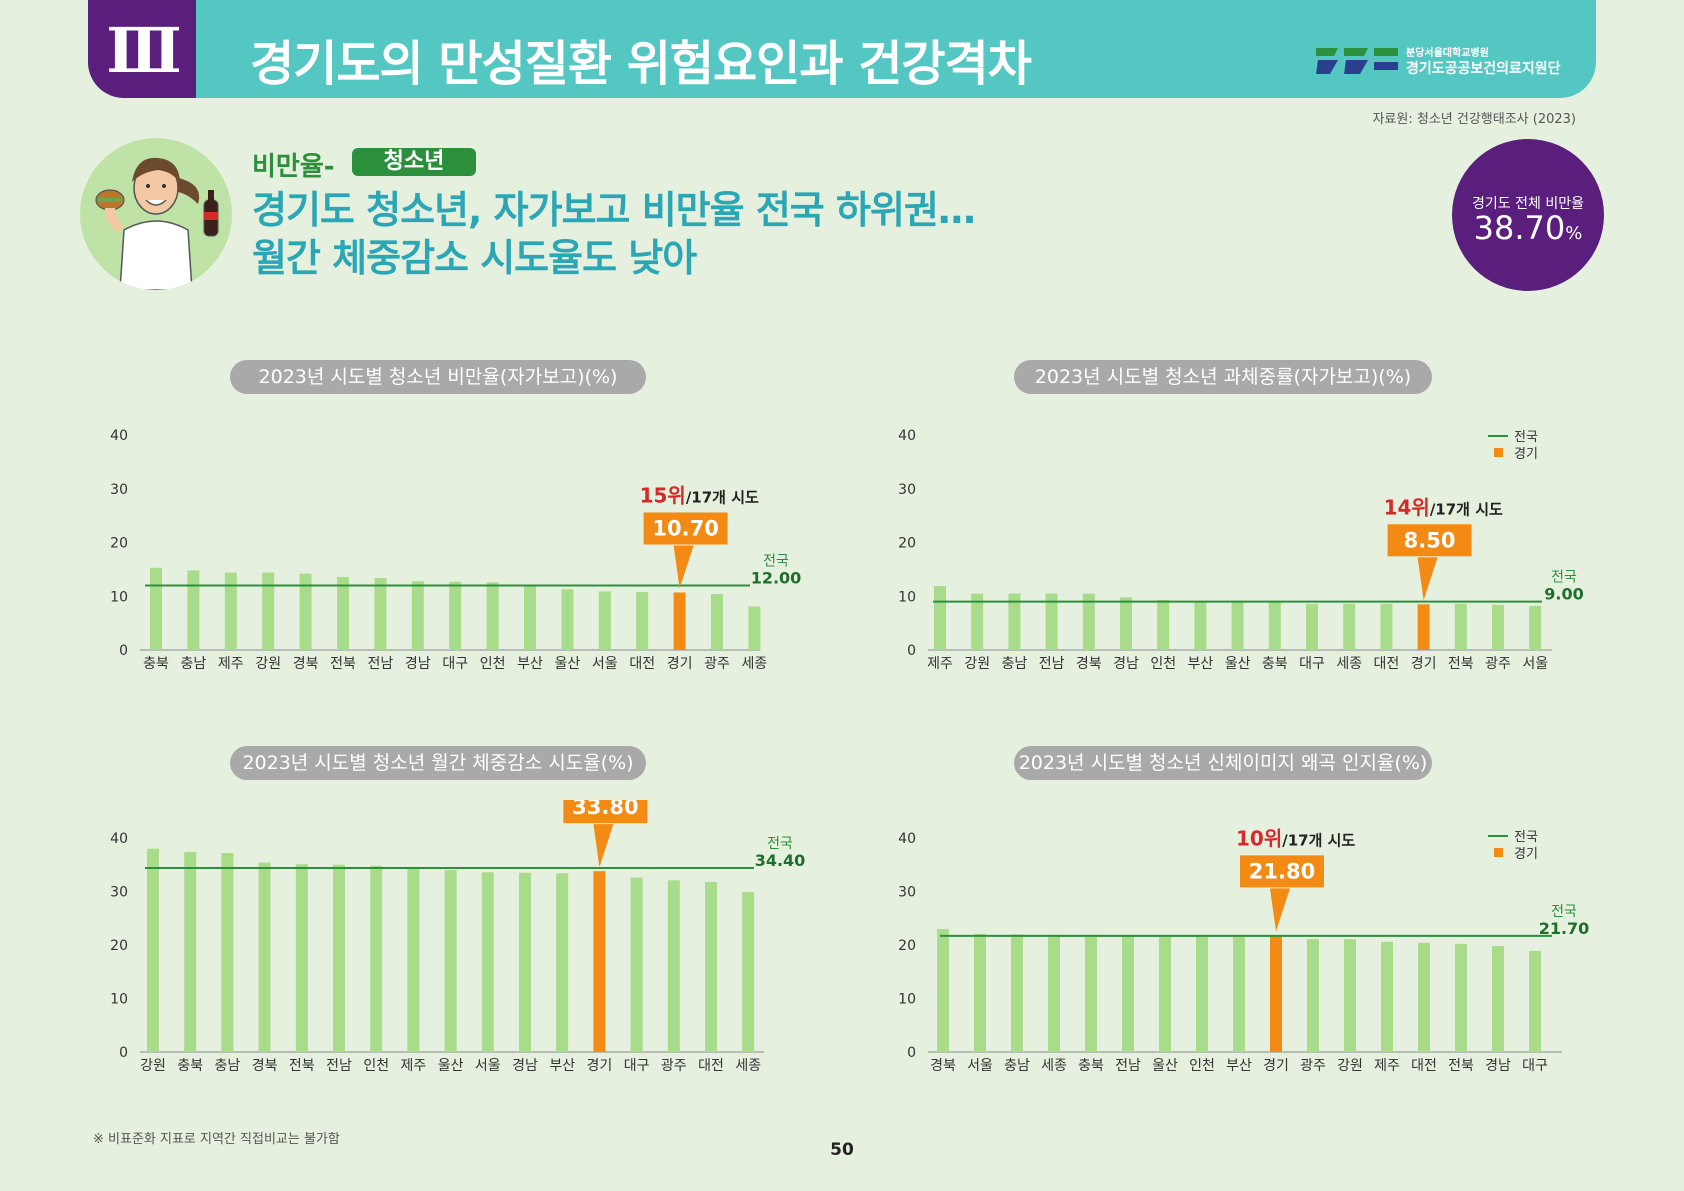 Image resolution: width=1684 pixels, height=1191 pixels. I want to click on x-tick-label: 충남, so click(1017, 1066).